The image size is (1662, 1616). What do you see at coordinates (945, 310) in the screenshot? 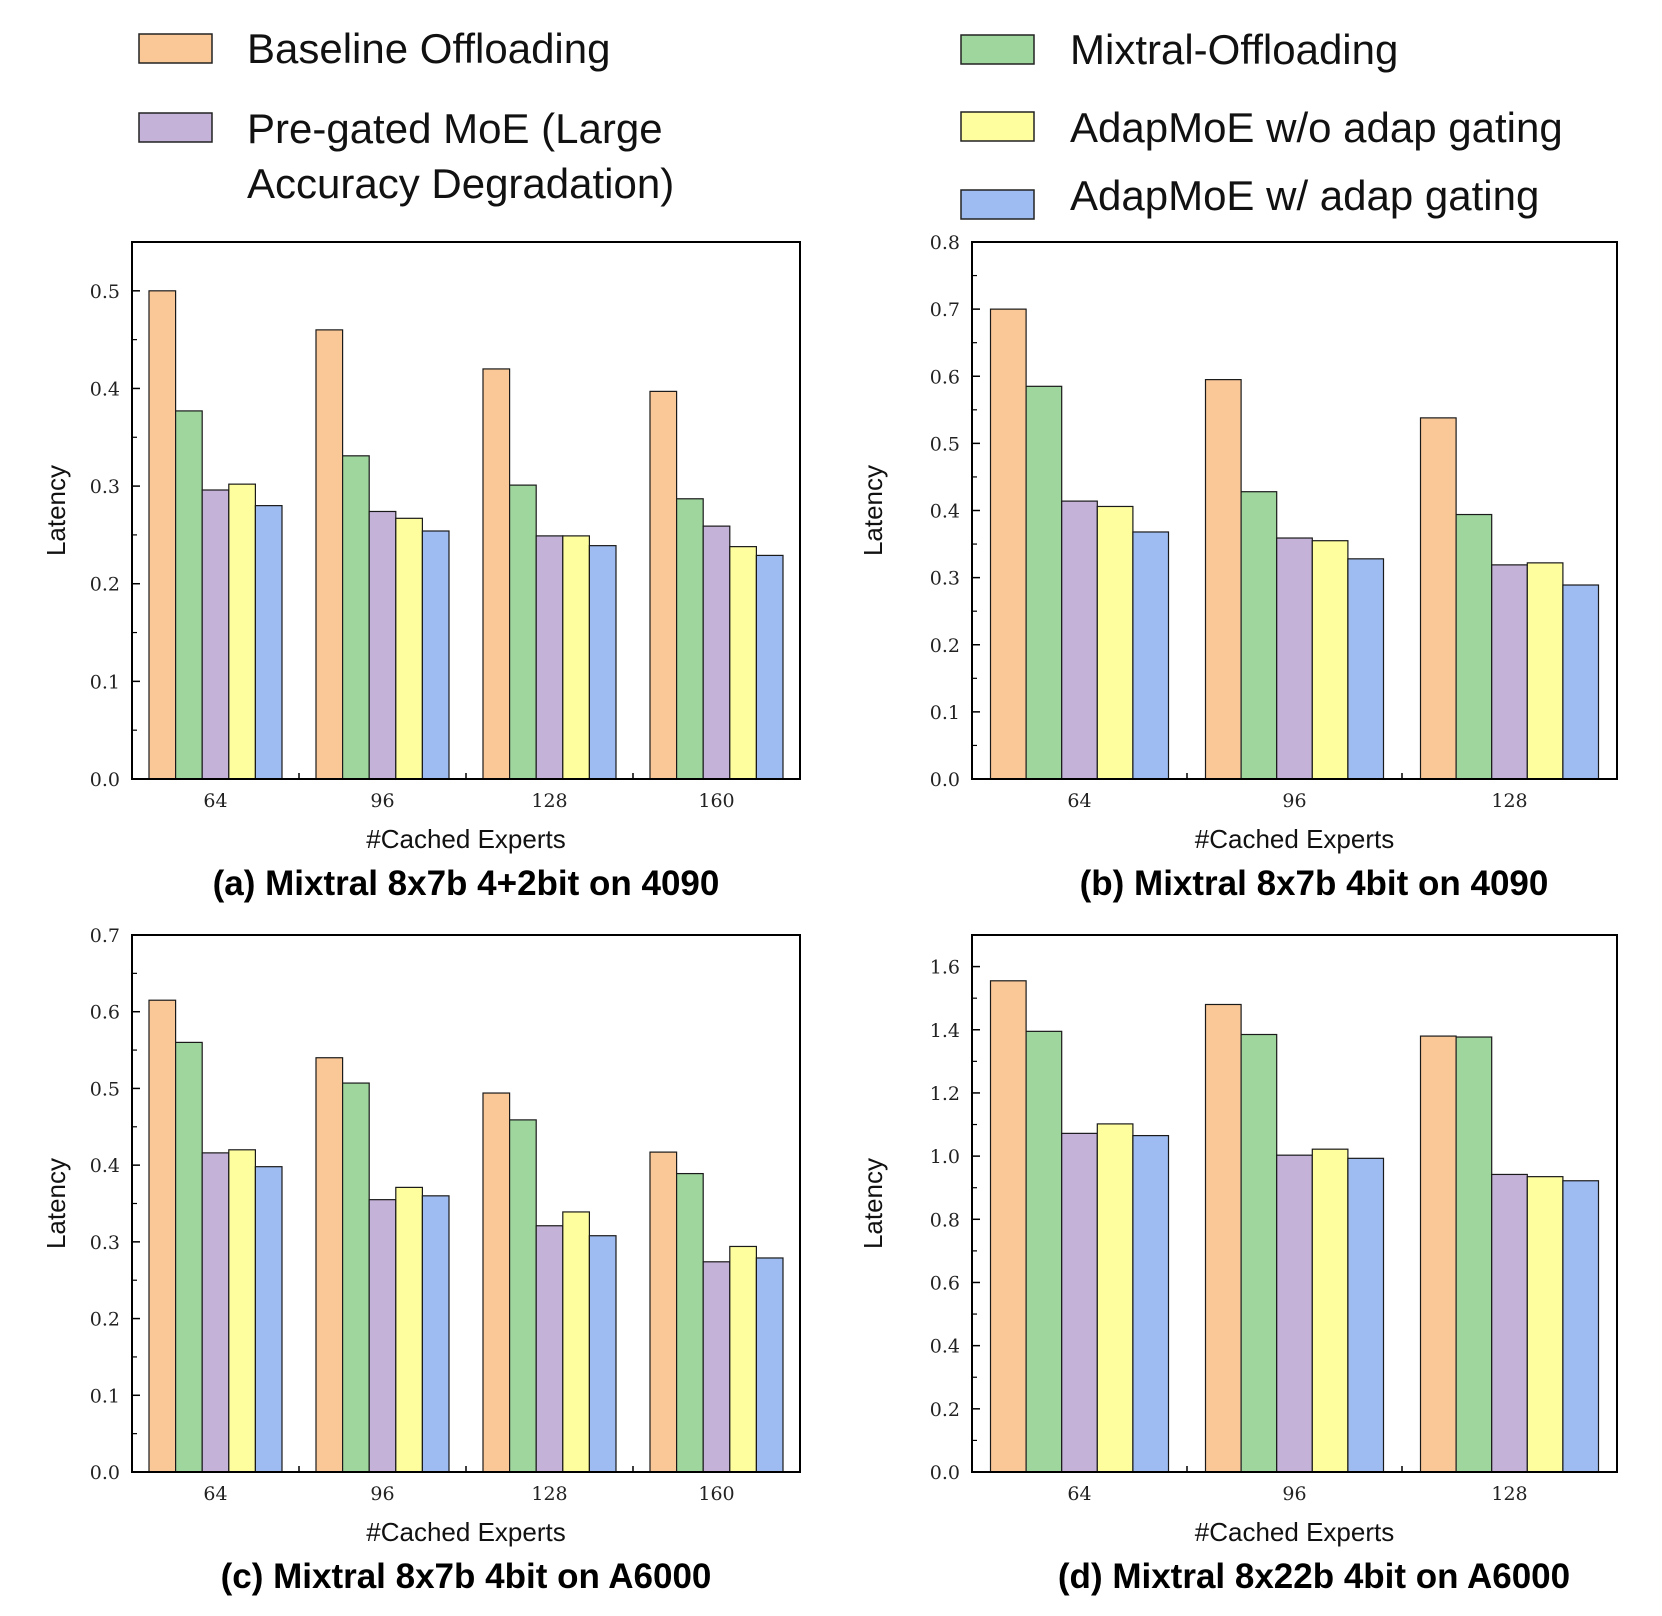
I see `y-tick-label: 0.7` at bounding box center [945, 310].